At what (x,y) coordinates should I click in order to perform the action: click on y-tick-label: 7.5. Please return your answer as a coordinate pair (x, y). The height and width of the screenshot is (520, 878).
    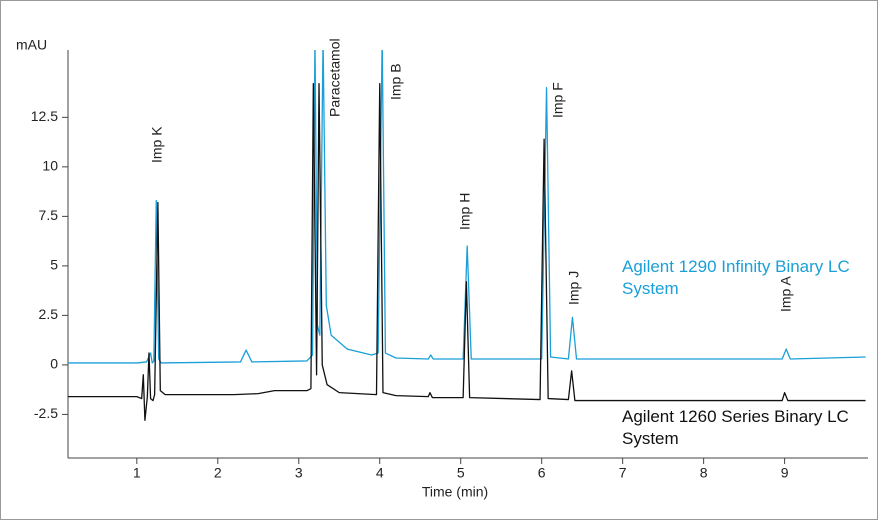
    Looking at the image, I should click on (49, 215).